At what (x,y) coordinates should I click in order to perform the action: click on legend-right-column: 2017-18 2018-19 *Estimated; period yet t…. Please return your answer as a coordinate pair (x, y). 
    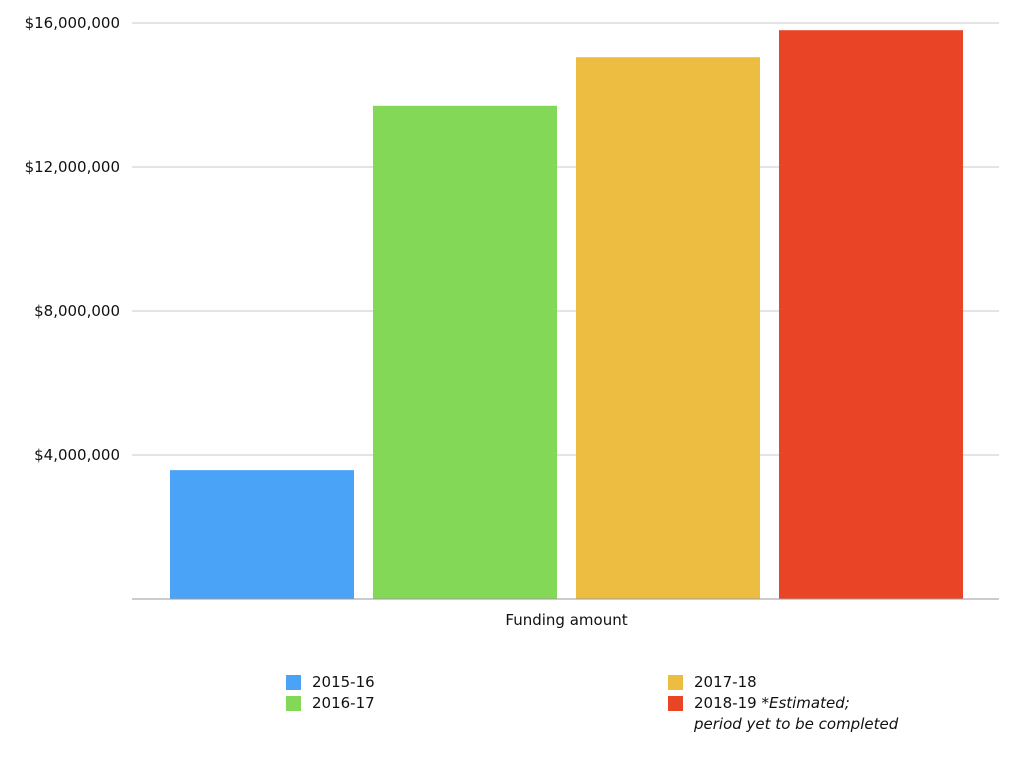
    Looking at the image, I should click on (846, 703).